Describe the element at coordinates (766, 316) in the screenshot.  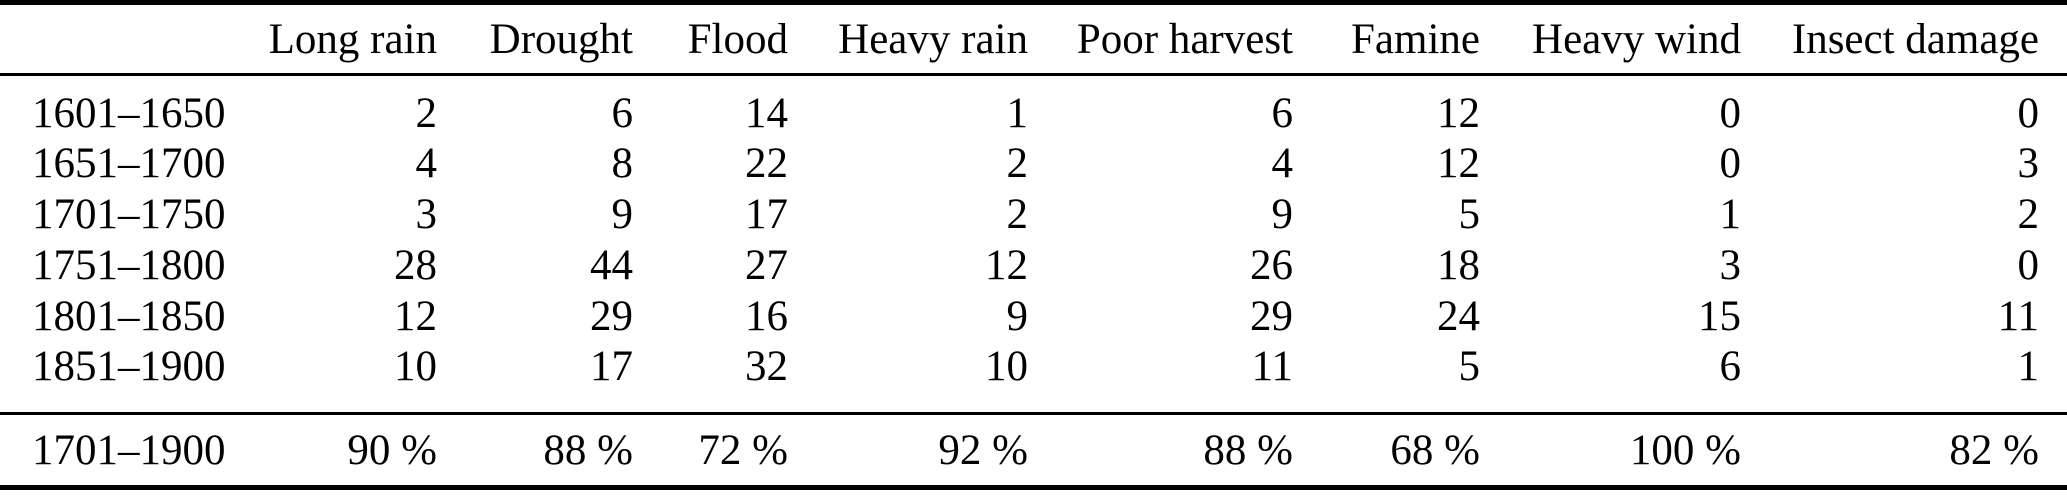
I see `value-cell: 16` at that location.